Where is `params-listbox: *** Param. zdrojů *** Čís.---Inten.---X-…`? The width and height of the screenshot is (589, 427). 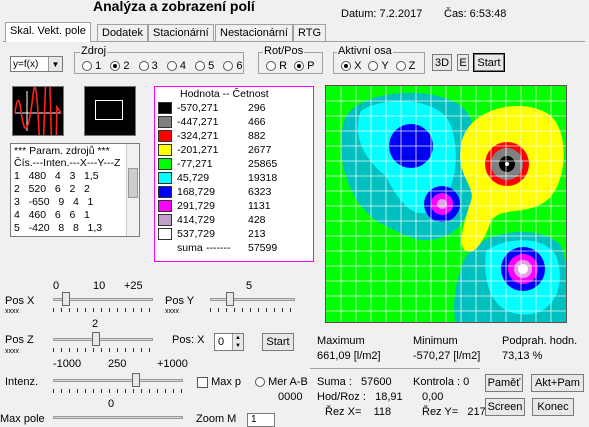 params-listbox: *** Param. zdrojů *** Čís.---Inten.---X-… is located at coordinates (75, 190).